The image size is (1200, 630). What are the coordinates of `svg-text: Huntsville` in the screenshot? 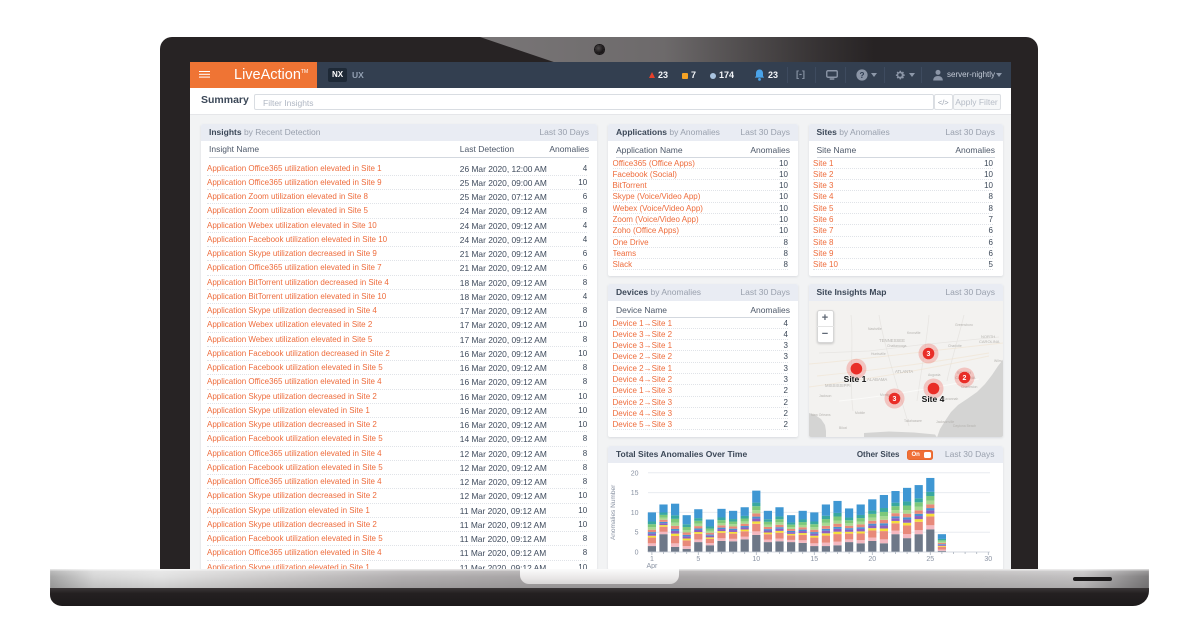 It's located at (878, 354).